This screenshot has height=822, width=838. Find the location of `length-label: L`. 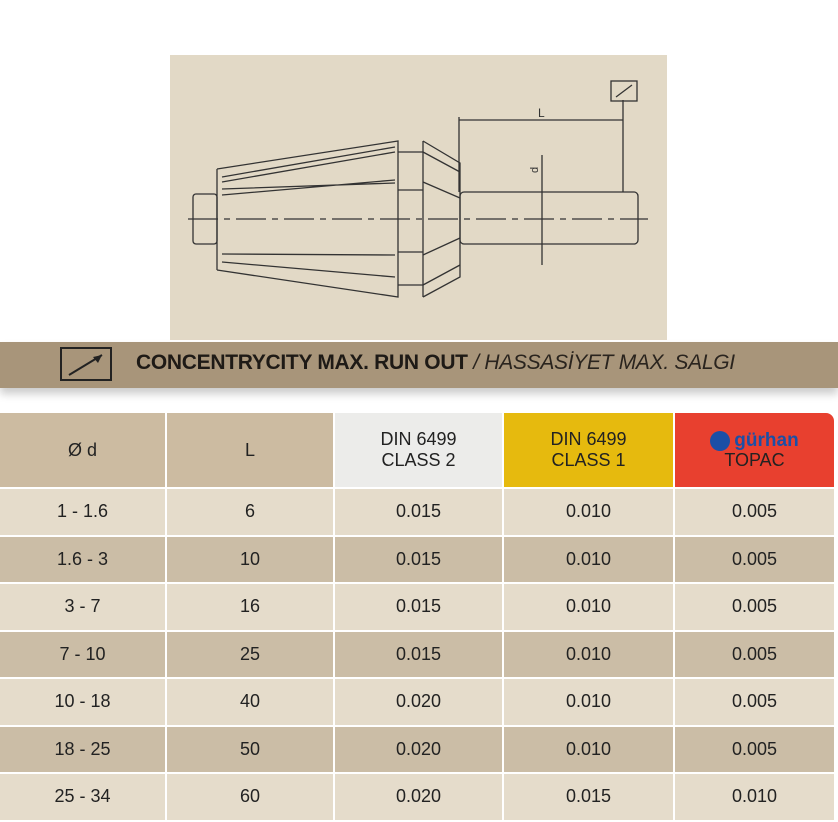

length-label: L is located at coordinates (541, 113).